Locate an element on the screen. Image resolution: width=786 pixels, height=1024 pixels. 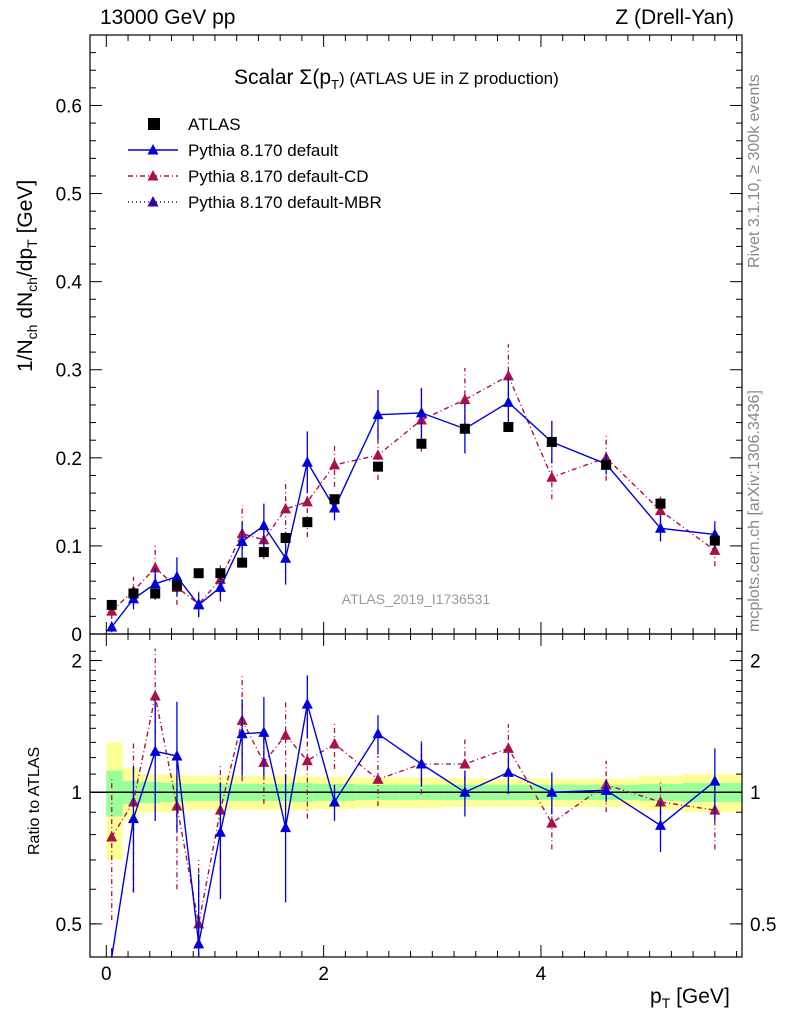
chart-title-main: Scalar Σ(p is located at coordinates (283, 77).